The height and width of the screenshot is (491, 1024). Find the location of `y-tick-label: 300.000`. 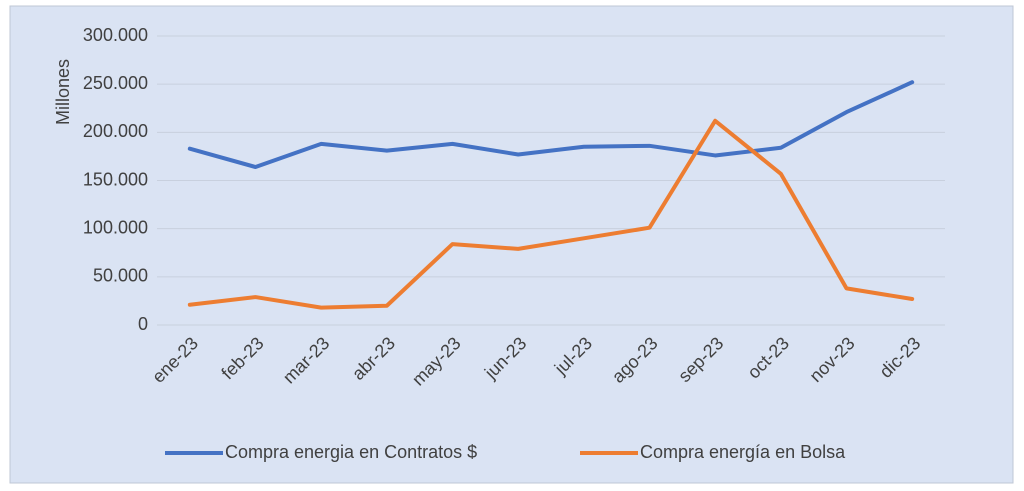

y-tick-label: 300.000 is located at coordinates (115, 35).